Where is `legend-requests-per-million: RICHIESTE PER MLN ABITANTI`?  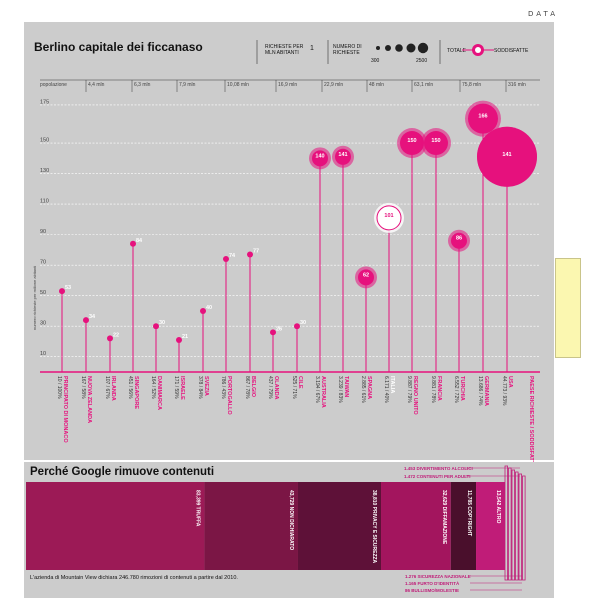 legend-requests-per-million: RICHIESTE PER MLN ABITANTI is located at coordinates (284, 50).